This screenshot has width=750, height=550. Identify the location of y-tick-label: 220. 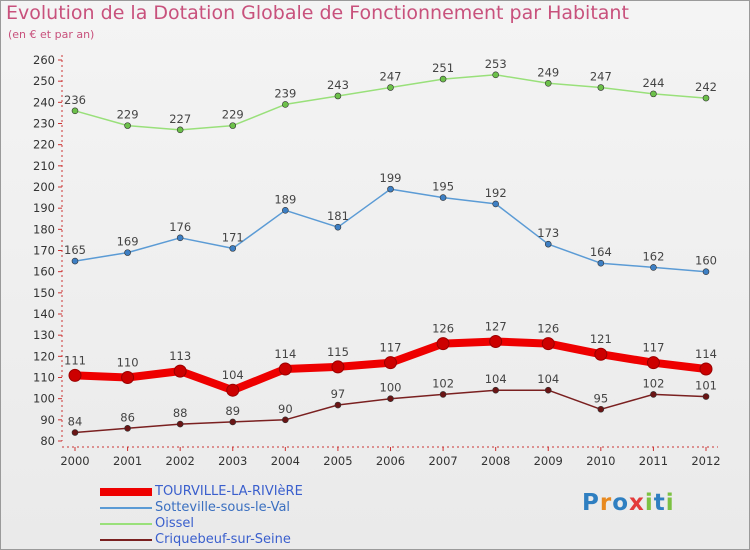
(44, 145).